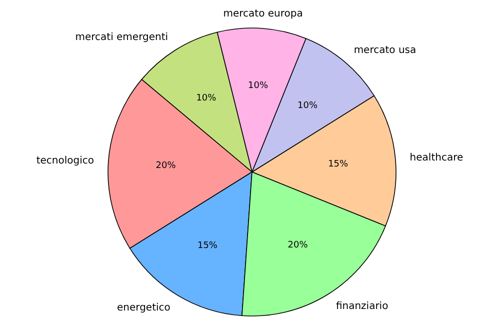 The height and width of the screenshot is (330, 491). What do you see at coordinates (362, 306) in the screenshot?
I see `slice-label: finanziario` at bounding box center [362, 306].